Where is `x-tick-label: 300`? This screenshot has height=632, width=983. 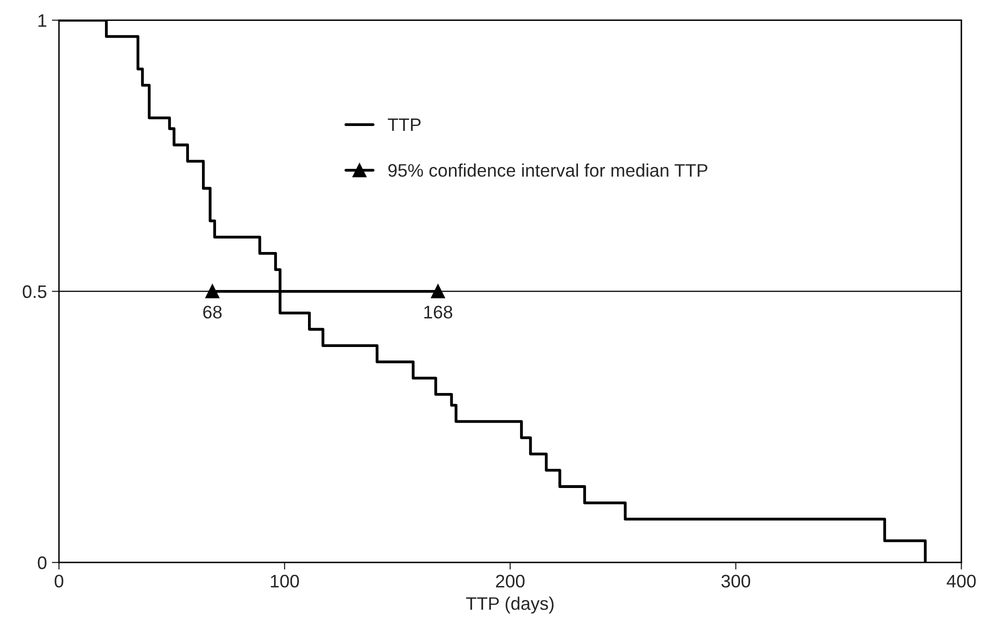 x-tick-label: 300 is located at coordinates (735, 581).